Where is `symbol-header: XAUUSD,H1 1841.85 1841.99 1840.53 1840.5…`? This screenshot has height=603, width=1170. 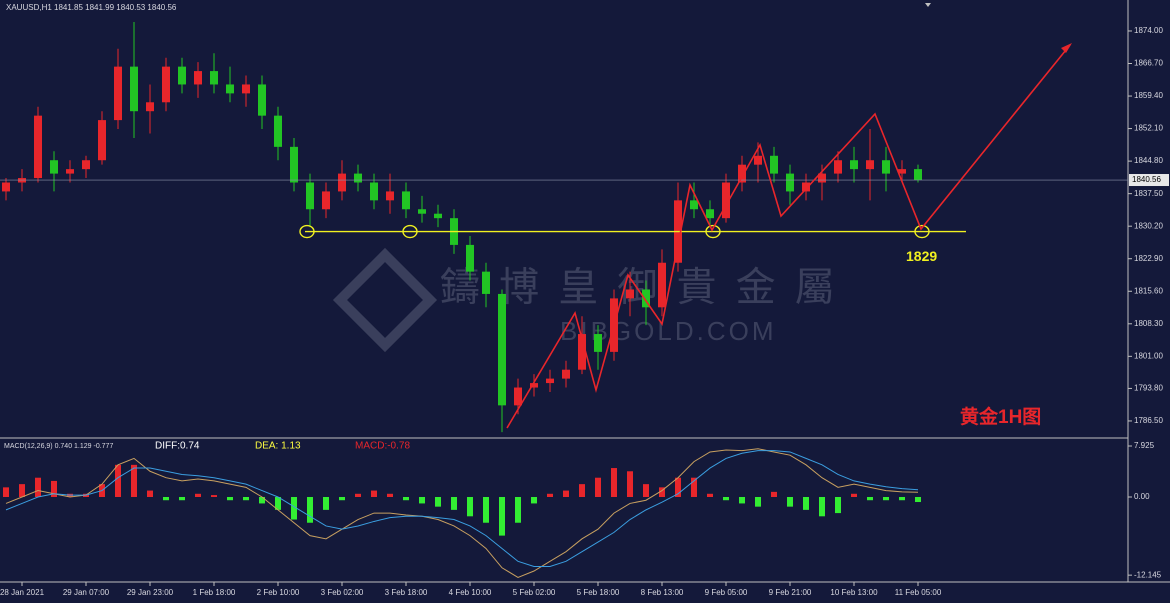 symbol-header: XAUUSD,H1 1841.85 1841.99 1840.53 1840.5… is located at coordinates (91, 7).